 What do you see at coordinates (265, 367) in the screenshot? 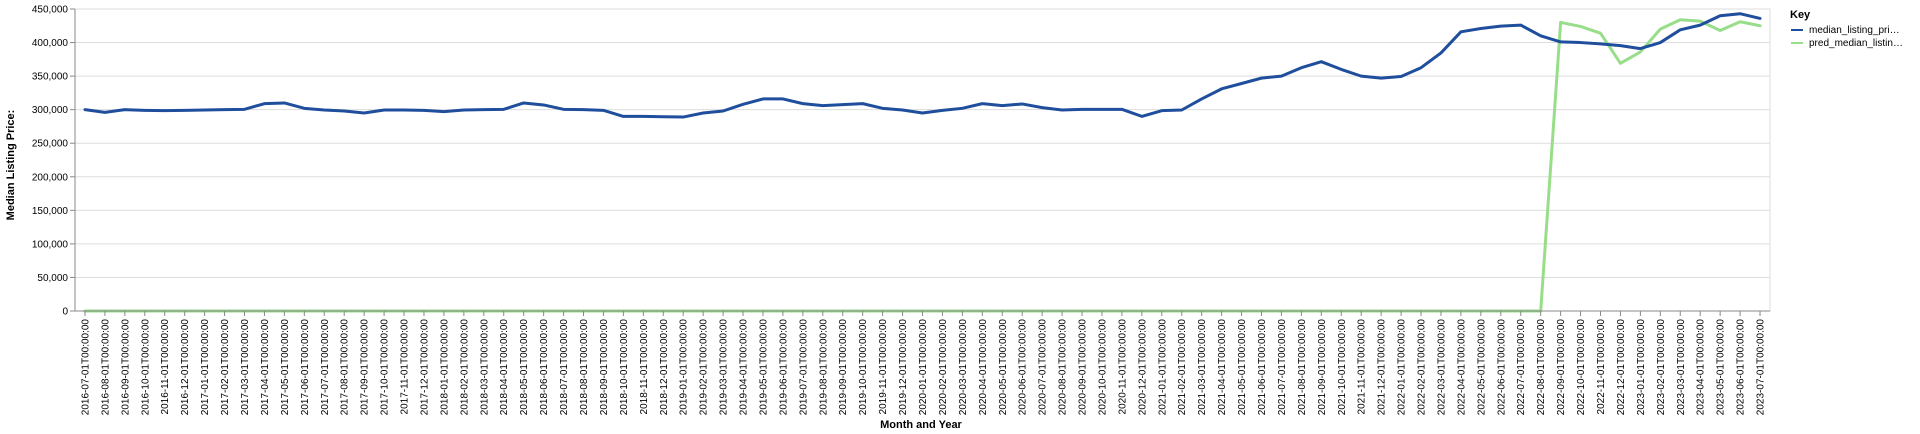
I see `x-tick-label: 2017-04-01T00:00:00` at bounding box center [265, 367].